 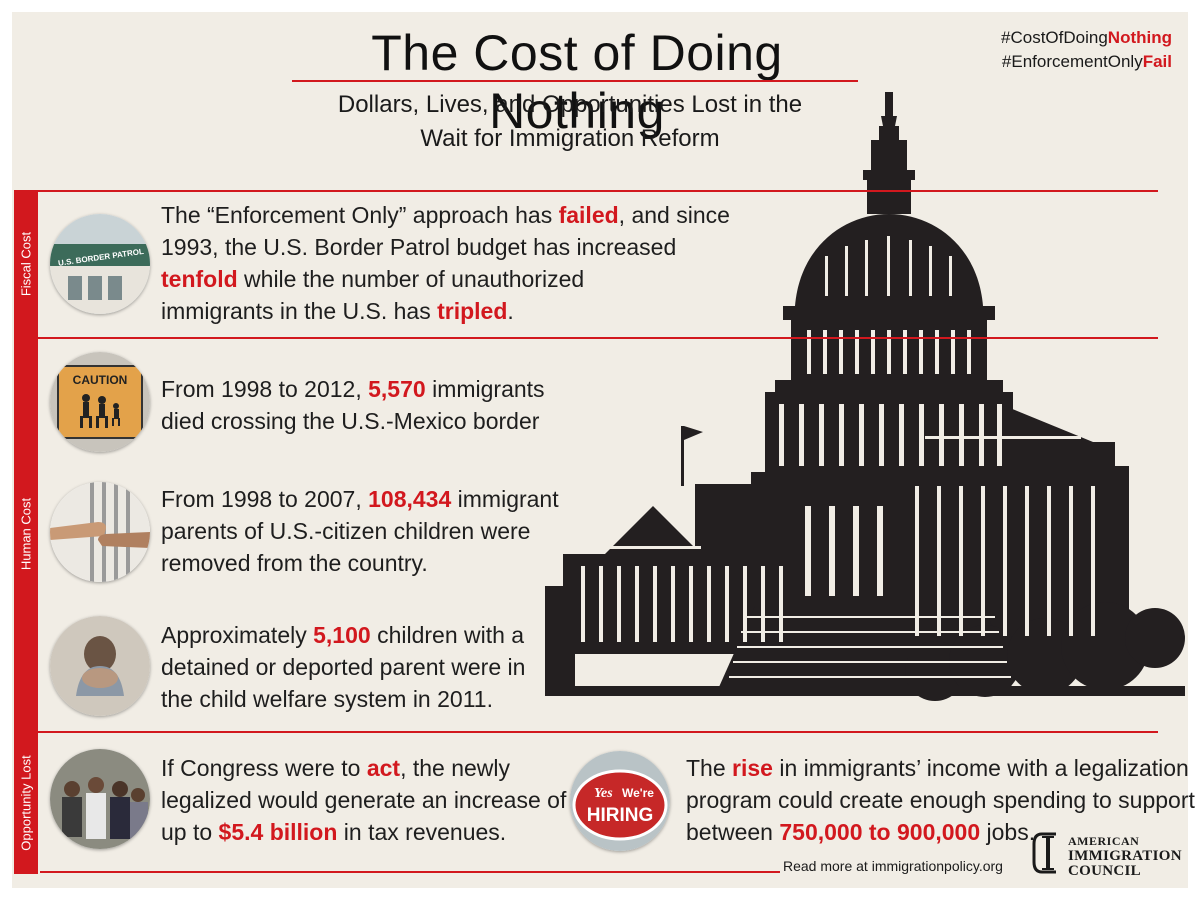 I want to click on divider-human-opportunity, so click(x=598, y=732).